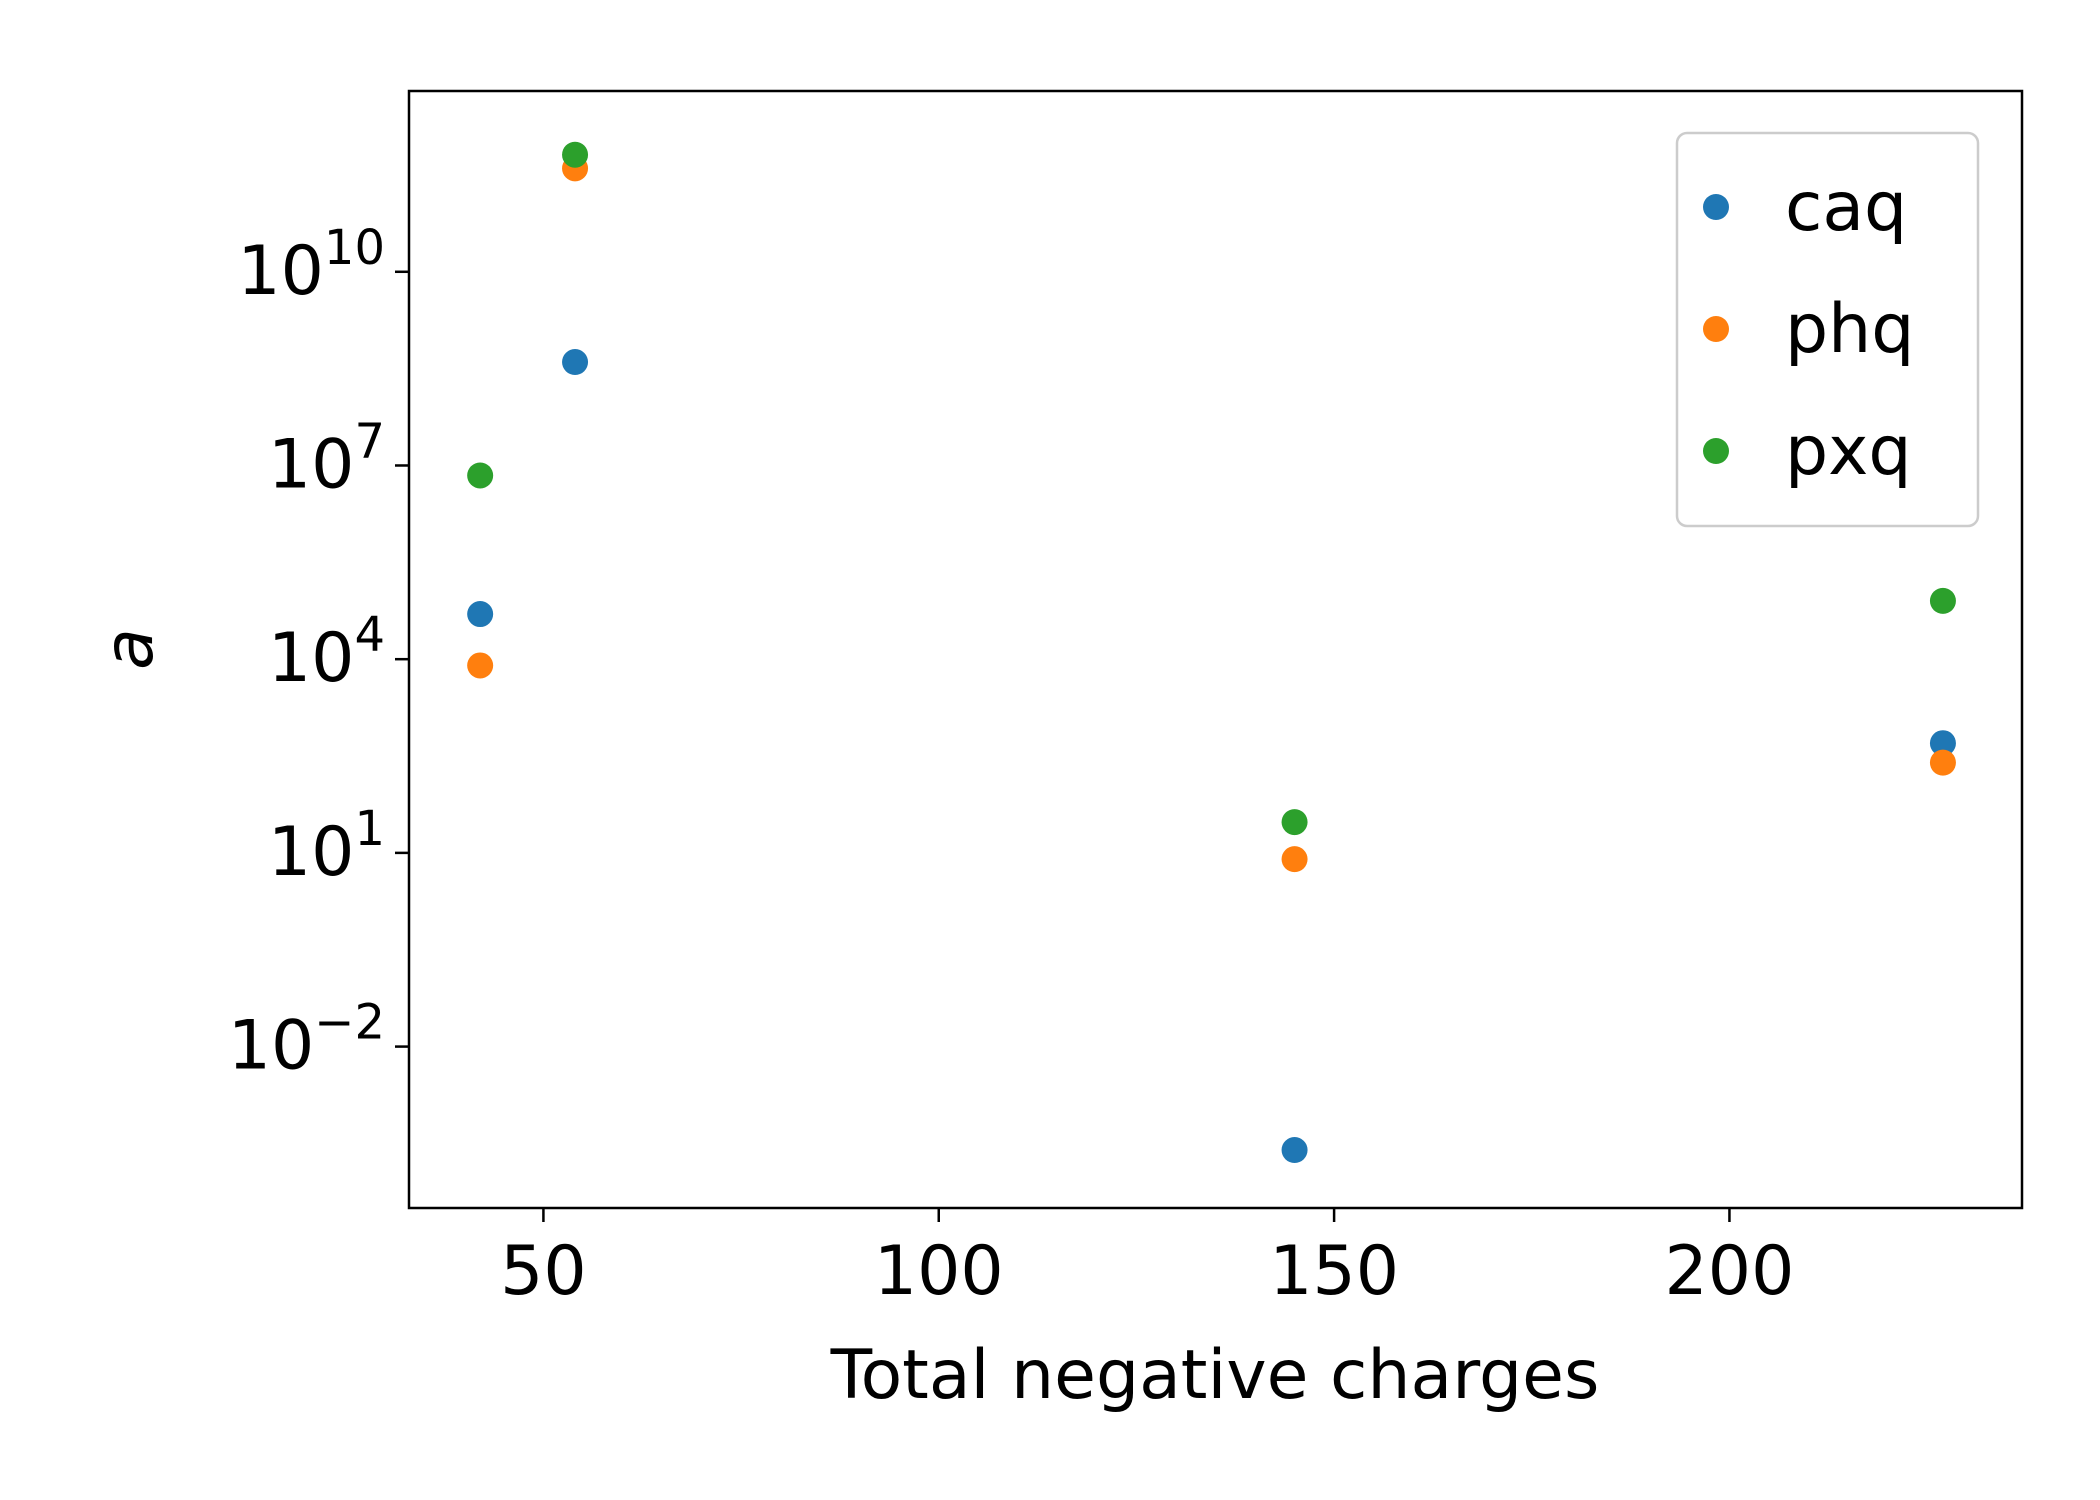  I want to click on legend-label-pxq: pxq, so click(1848, 451).